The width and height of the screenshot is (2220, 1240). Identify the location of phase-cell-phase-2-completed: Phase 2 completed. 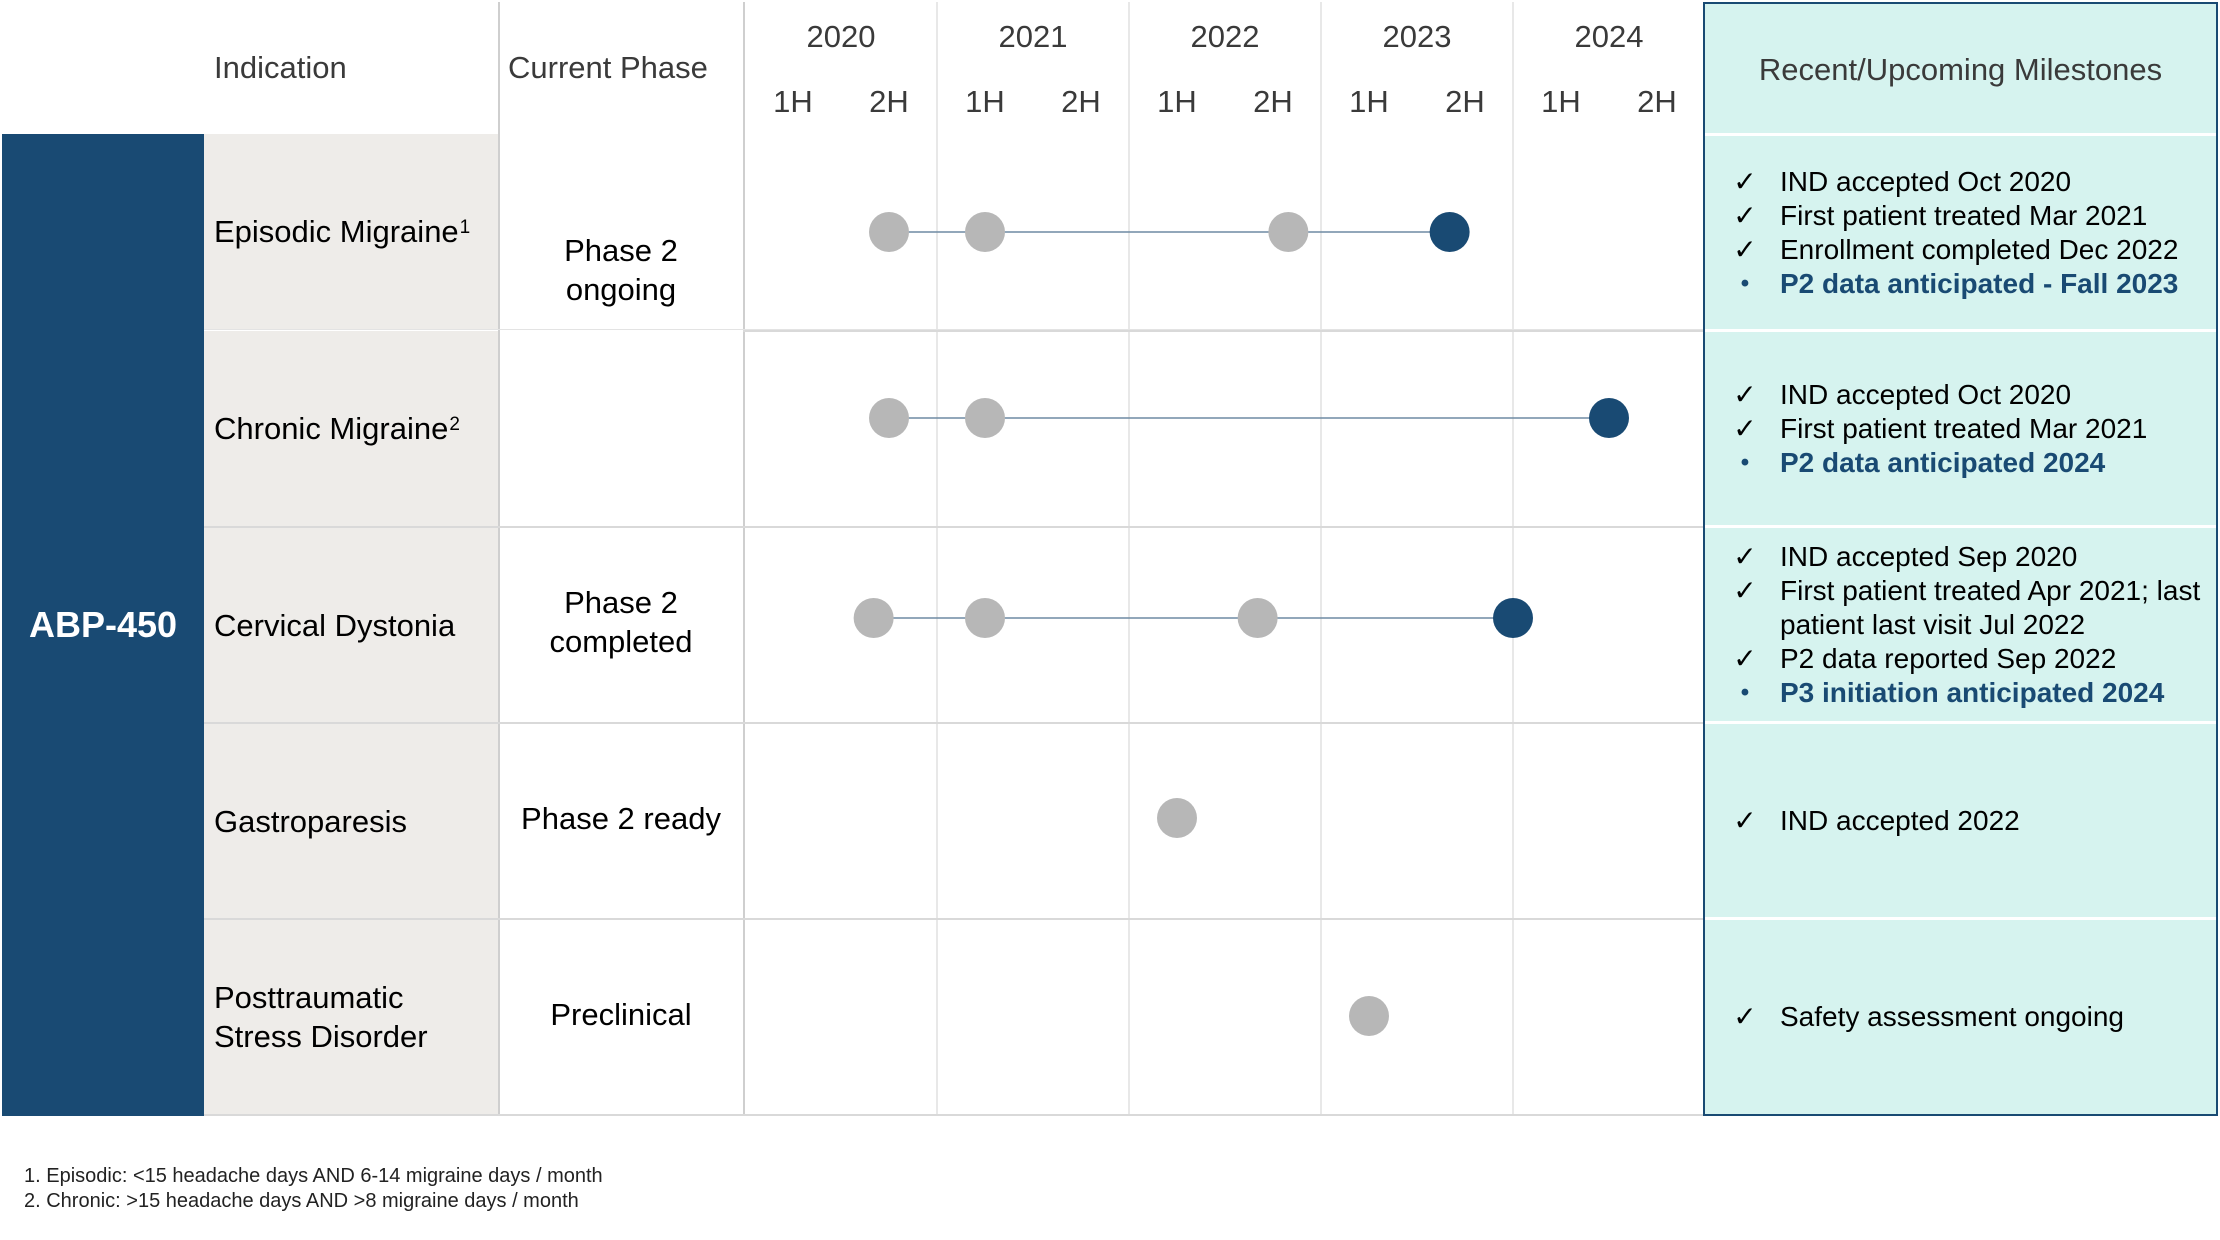
(621, 625).